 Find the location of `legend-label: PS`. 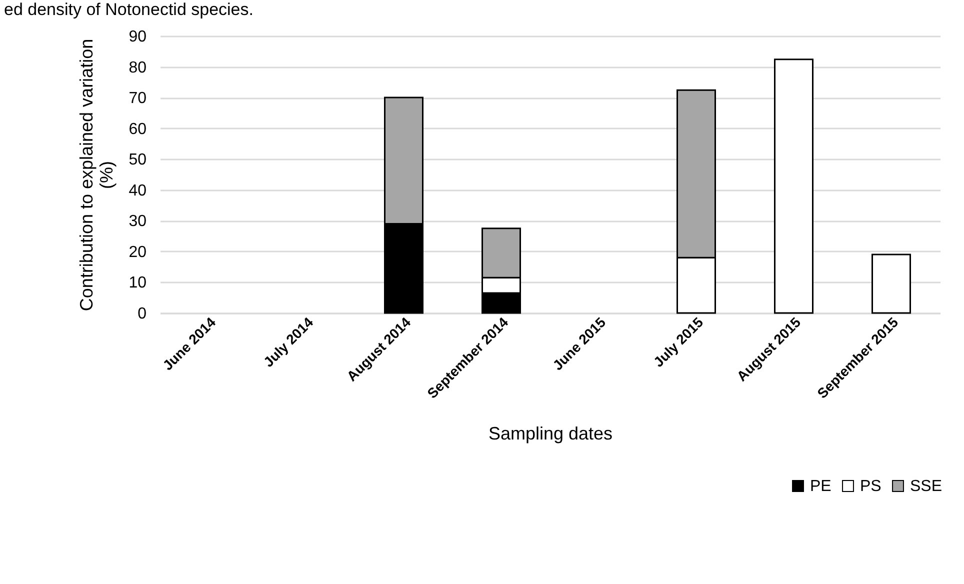

legend-label: PS is located at coordinates (871, 486).